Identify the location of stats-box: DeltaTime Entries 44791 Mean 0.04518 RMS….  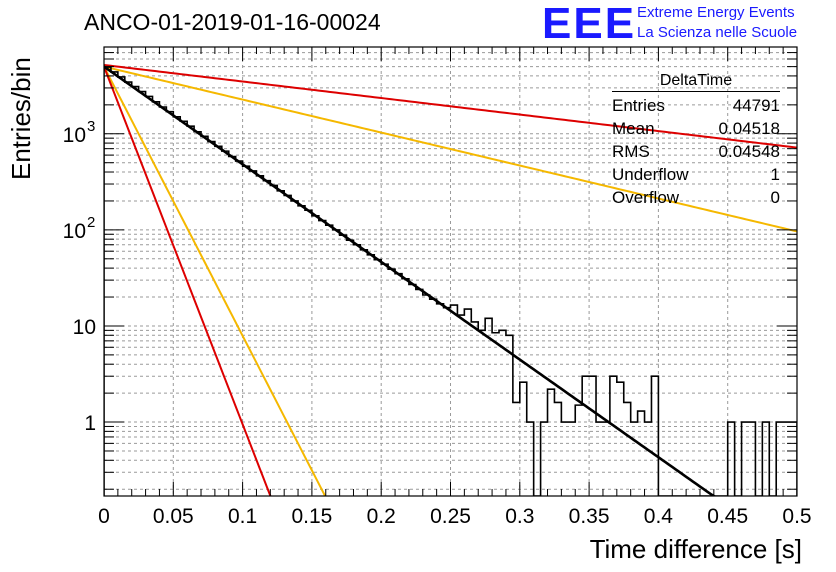
(696, 140).